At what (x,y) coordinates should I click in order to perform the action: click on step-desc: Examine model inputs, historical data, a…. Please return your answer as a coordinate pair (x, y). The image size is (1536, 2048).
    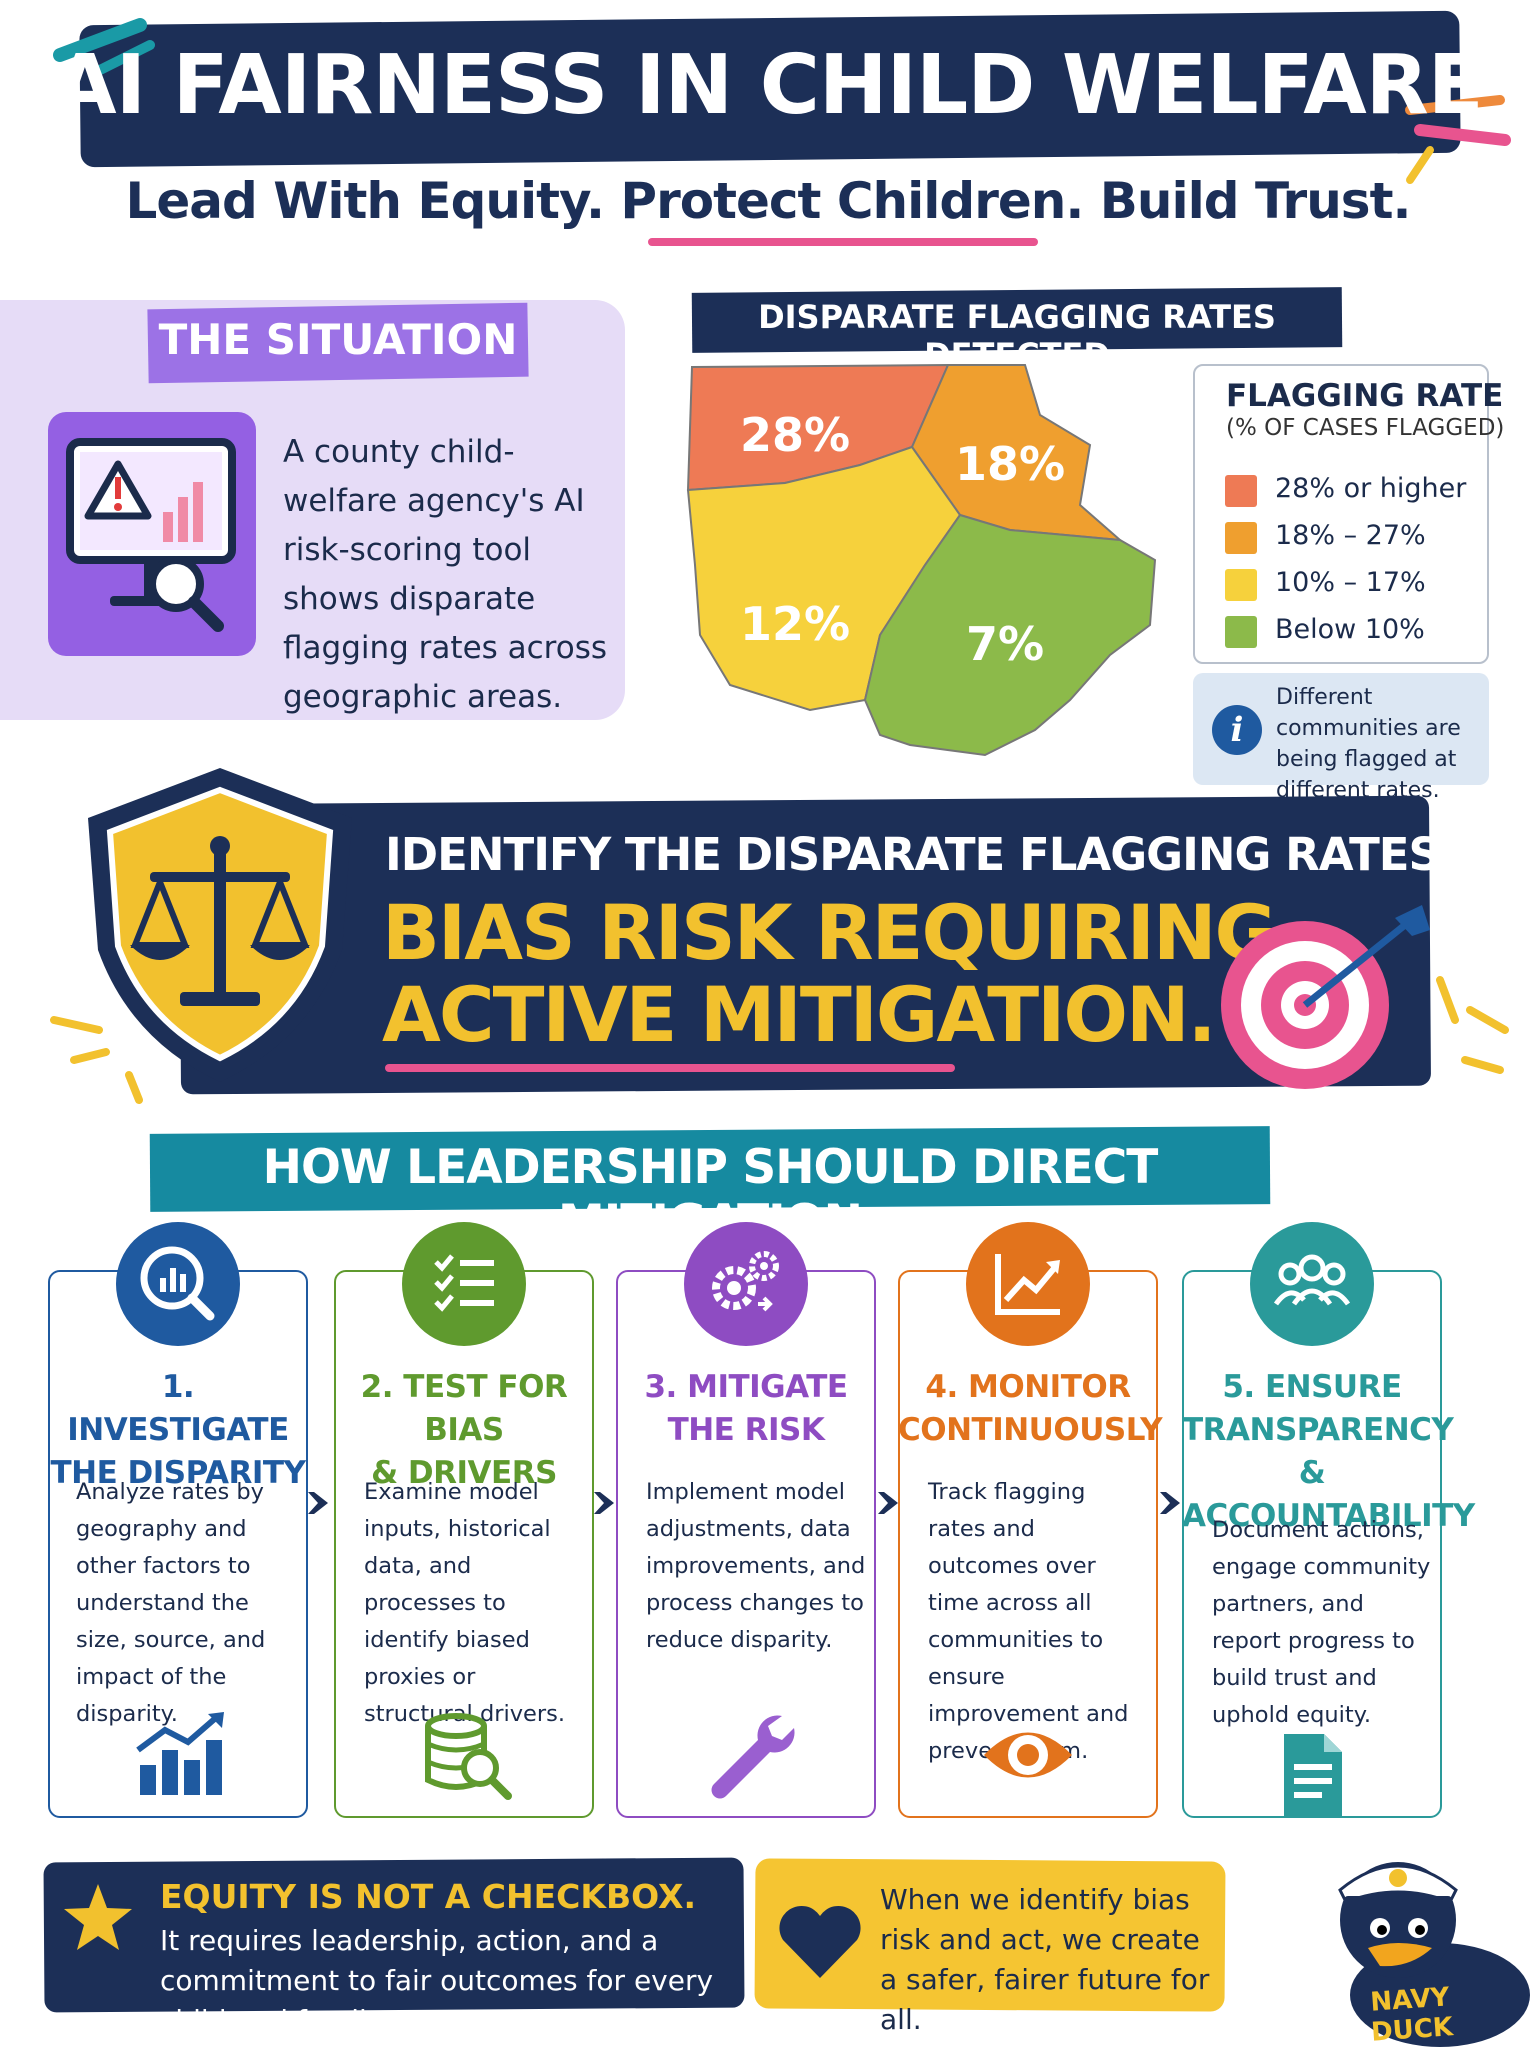
    Looking at the image, I should click on (465, 1603).